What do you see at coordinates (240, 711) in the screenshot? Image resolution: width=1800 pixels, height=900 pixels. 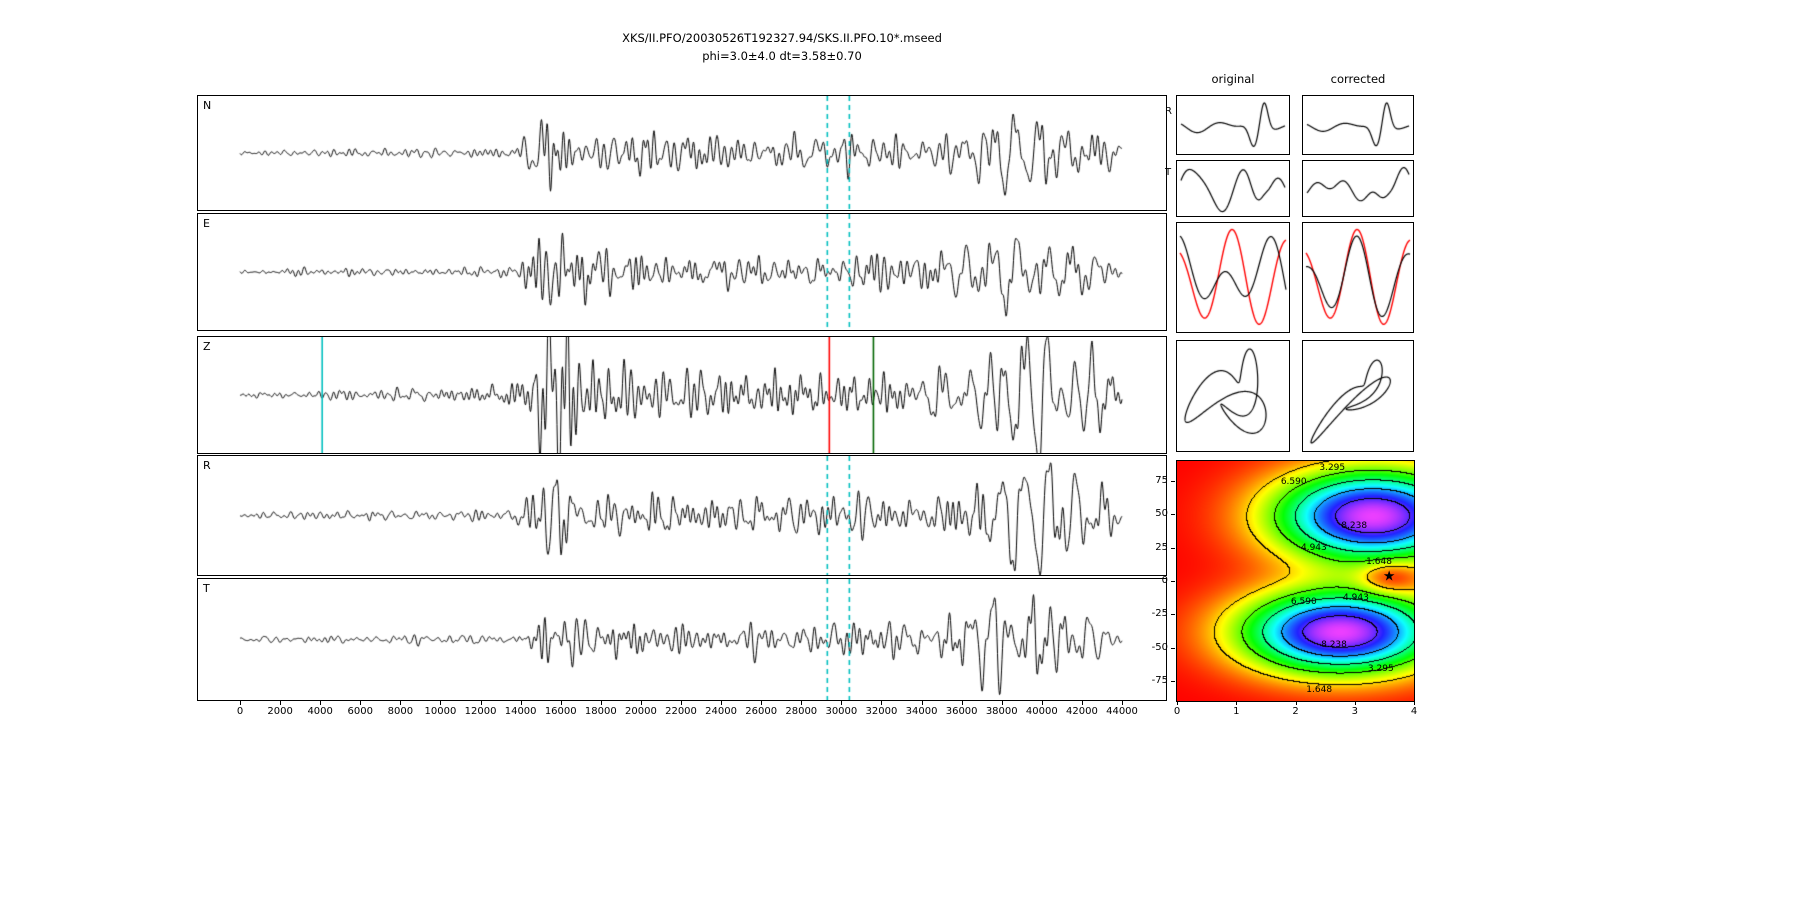 I see `x-tick-label: 0` at bounding box center [240, 711].